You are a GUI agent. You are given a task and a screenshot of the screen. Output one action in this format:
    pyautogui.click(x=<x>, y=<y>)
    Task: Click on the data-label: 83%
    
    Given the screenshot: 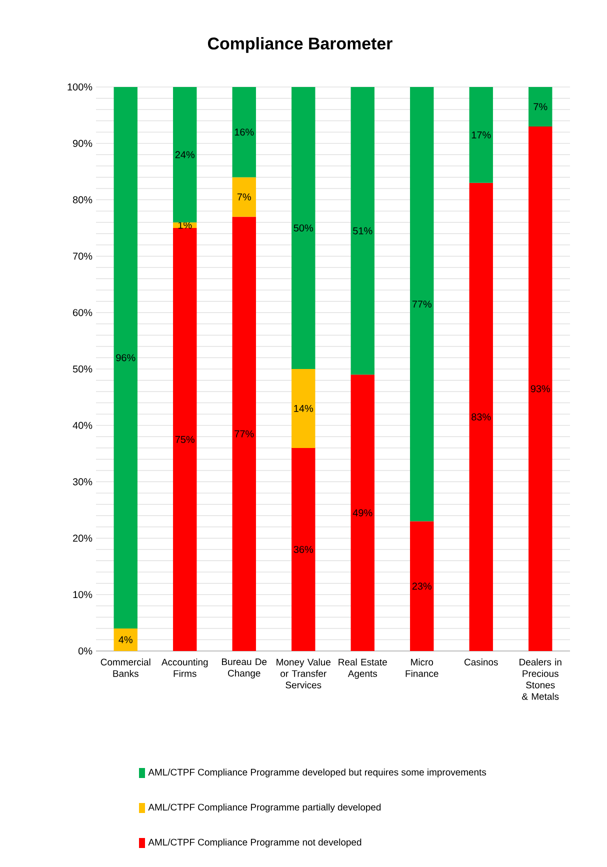 What is the action you would take?
    pyautogui.click(x=481, y=416)
    